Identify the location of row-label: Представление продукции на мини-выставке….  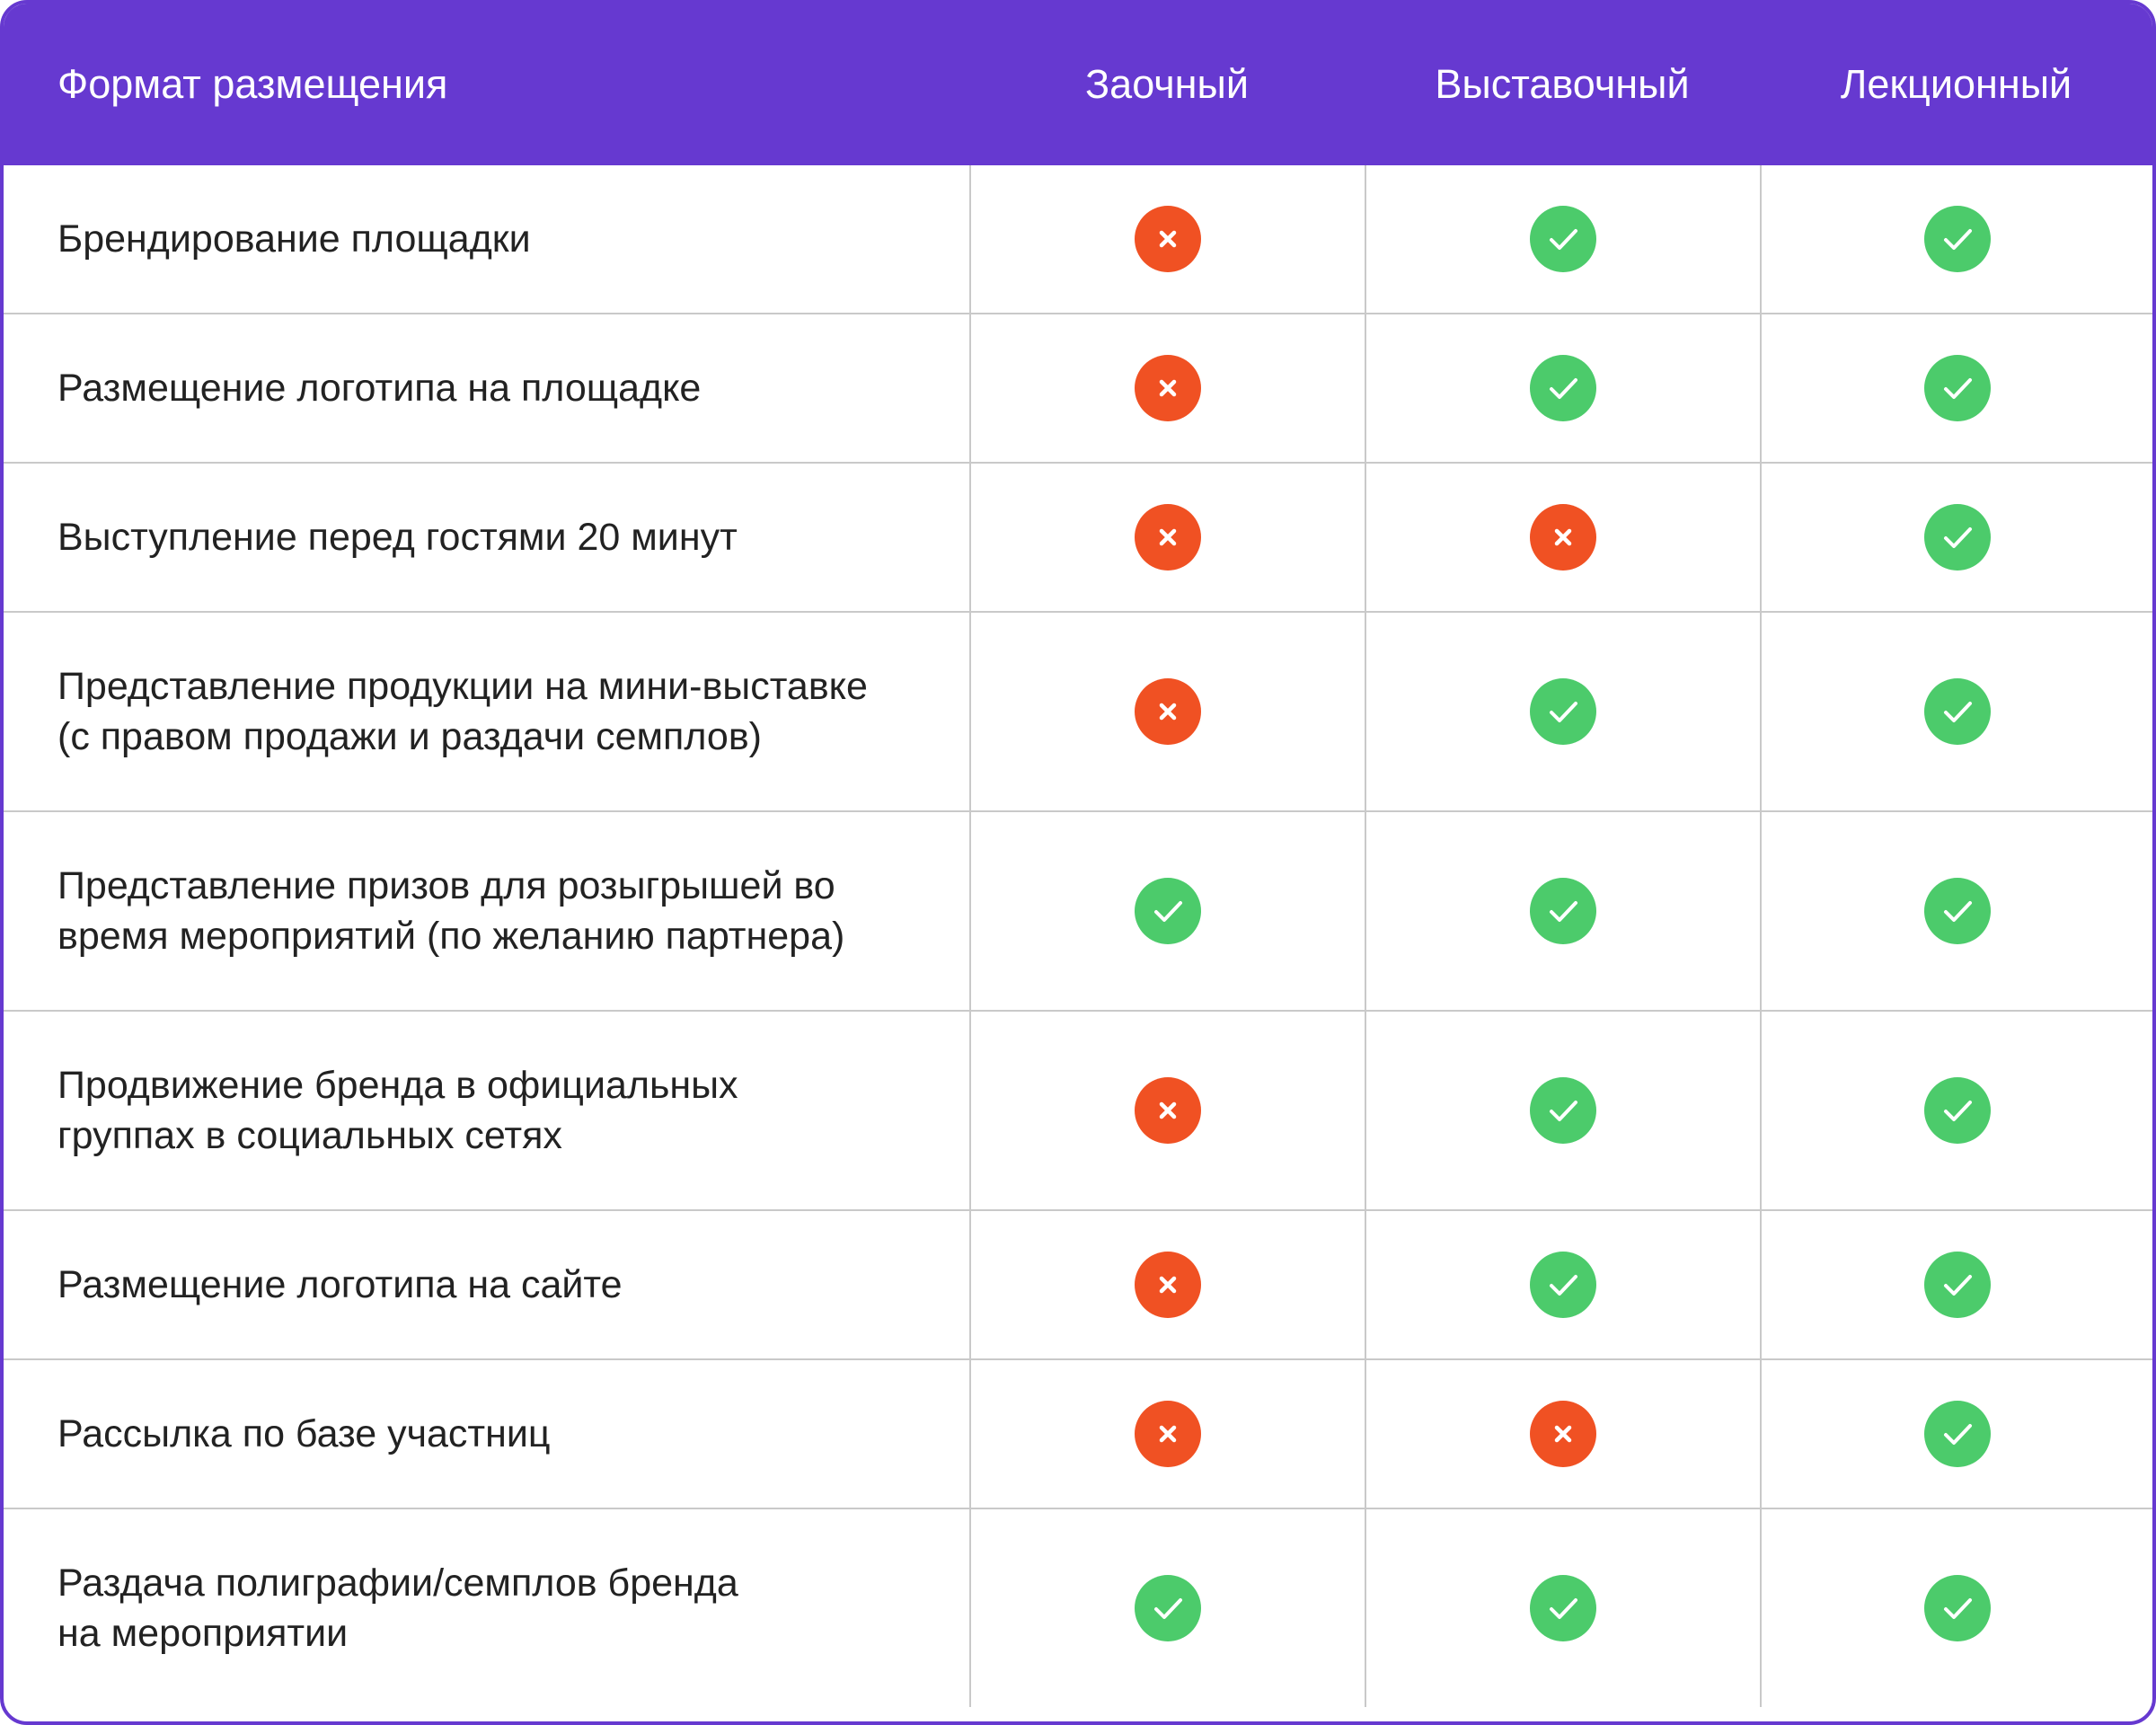
(486, 710).